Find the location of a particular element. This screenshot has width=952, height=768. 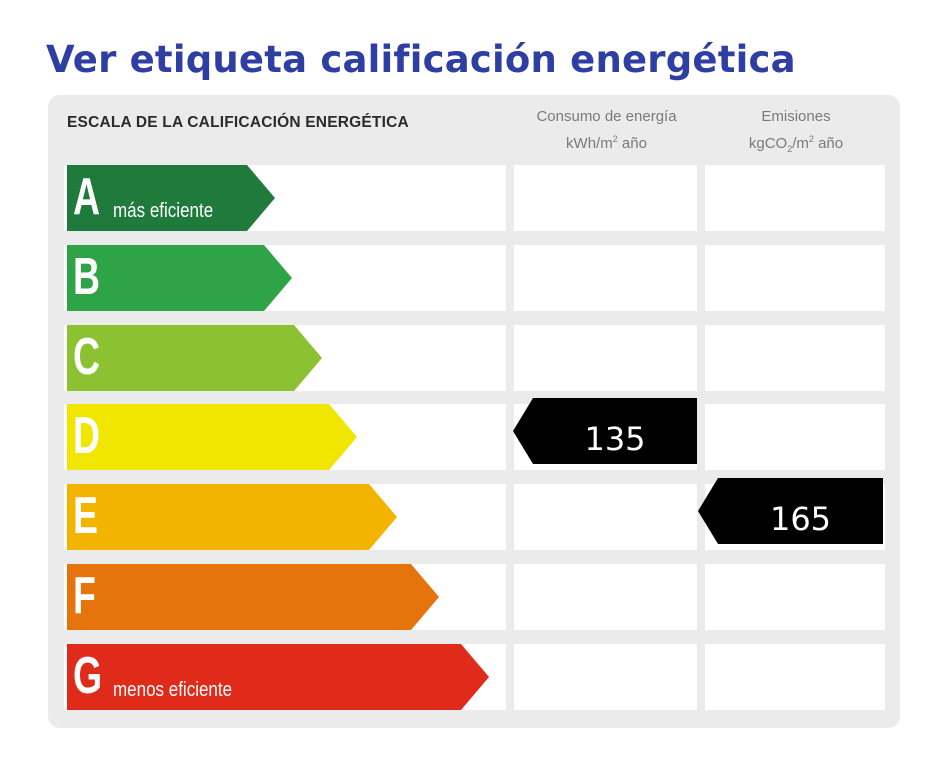

emissions-cell-b is located at coordinates (795, 278).